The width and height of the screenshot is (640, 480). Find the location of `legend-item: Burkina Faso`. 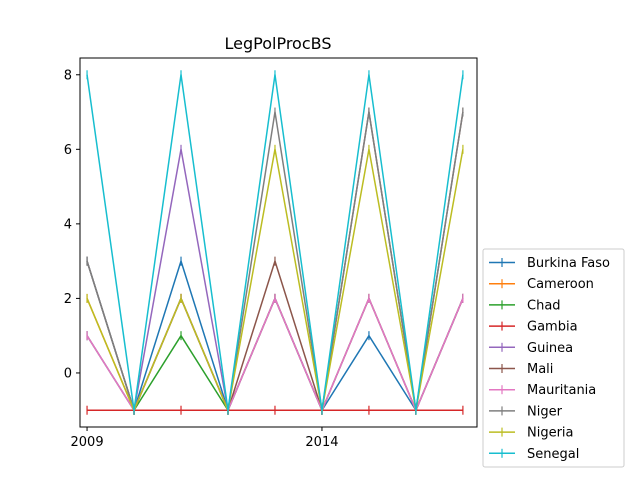

legend-item: Burkina Faso is located at coordinates (549, 263).